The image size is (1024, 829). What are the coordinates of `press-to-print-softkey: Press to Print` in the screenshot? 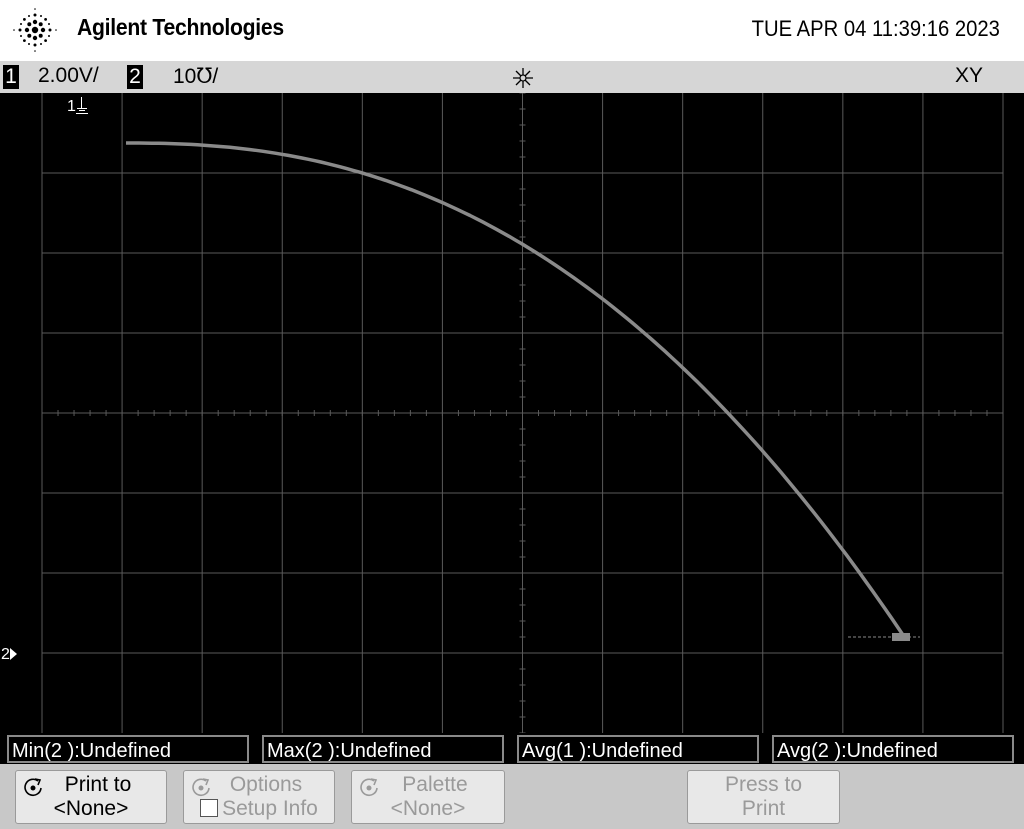 It's located at (763, 797).